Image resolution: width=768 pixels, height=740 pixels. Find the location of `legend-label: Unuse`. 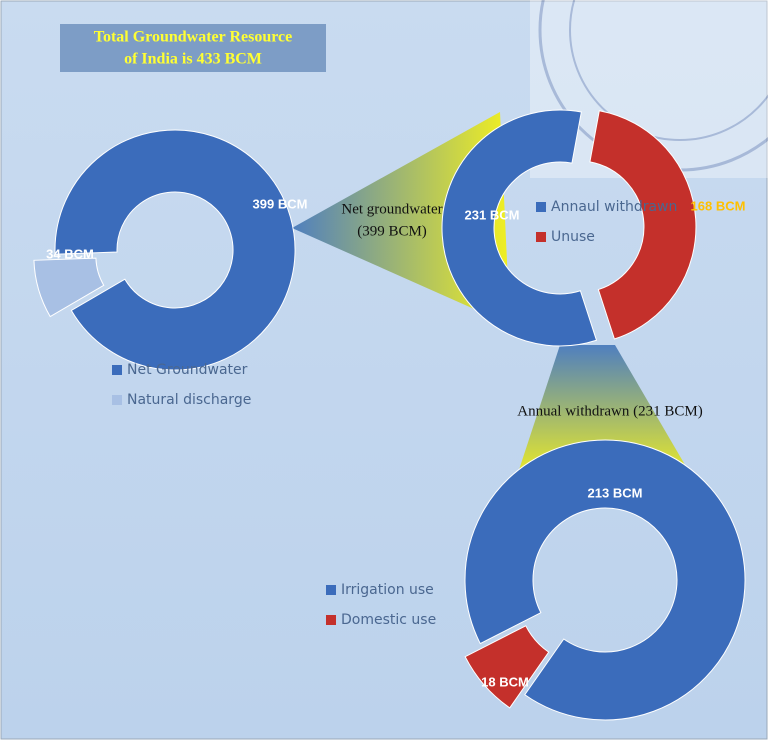

legend-label: Unuse is located at coordinates (573, 237).